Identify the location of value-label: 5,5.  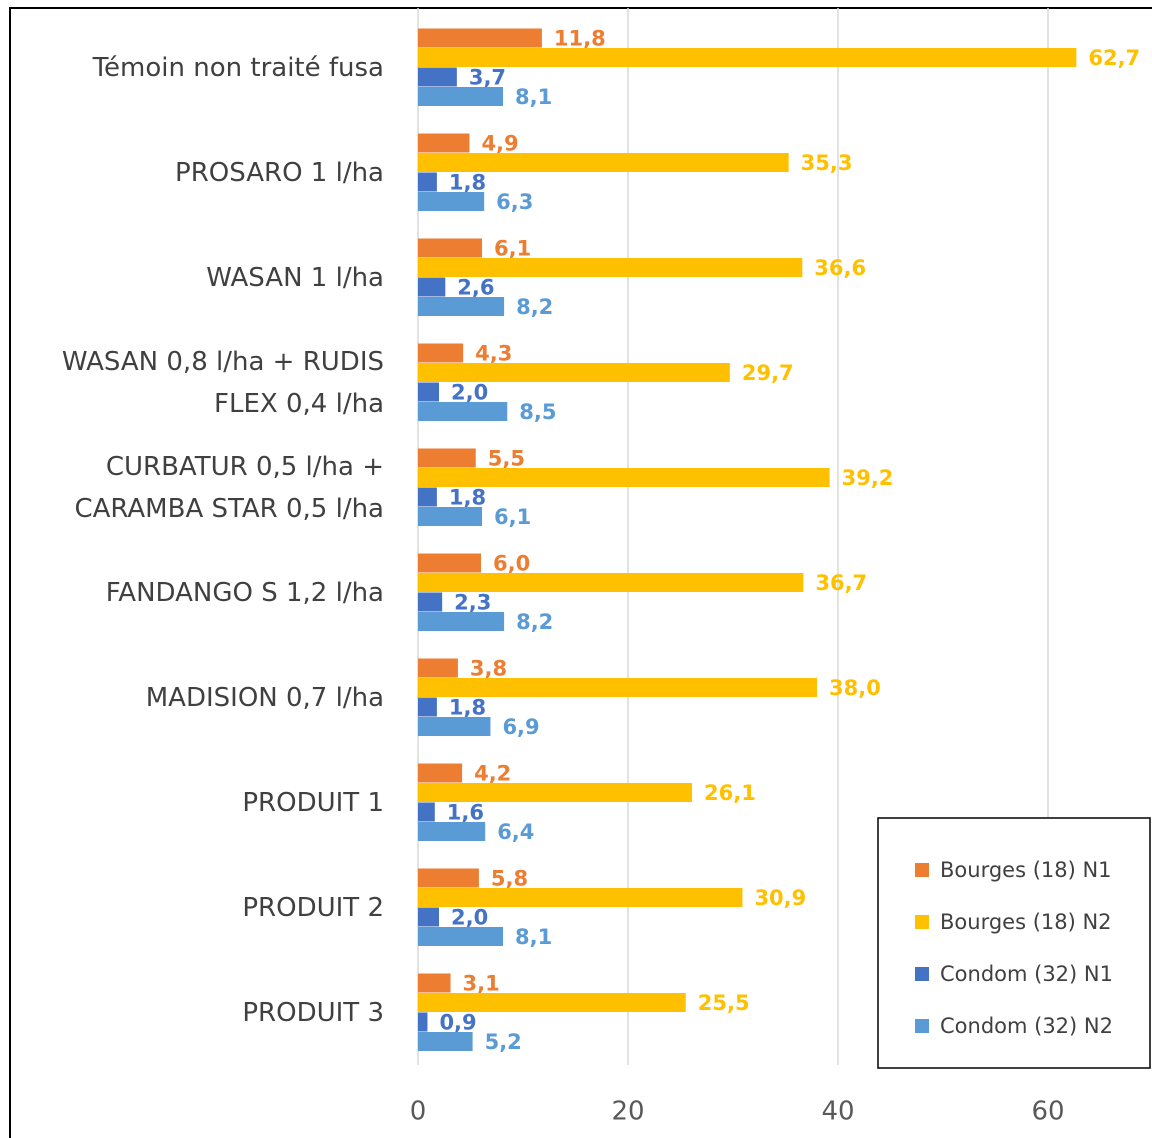
(506, 458).